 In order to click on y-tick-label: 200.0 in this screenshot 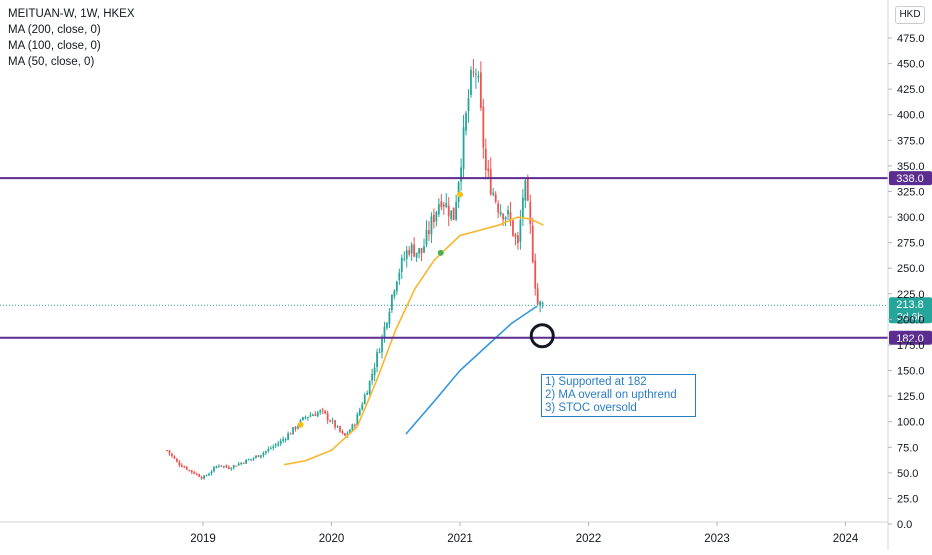, I will do `click(911, 320)`.